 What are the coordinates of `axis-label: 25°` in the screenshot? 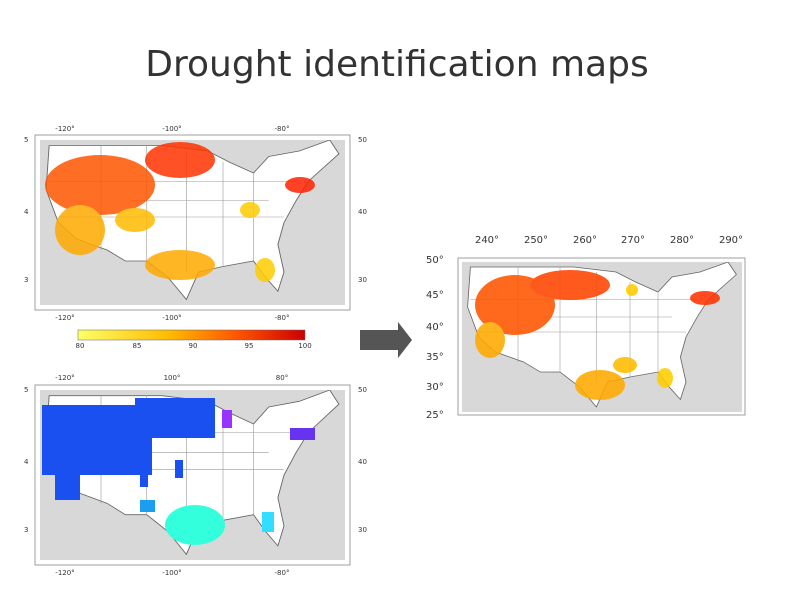 It's located at (435, 415).